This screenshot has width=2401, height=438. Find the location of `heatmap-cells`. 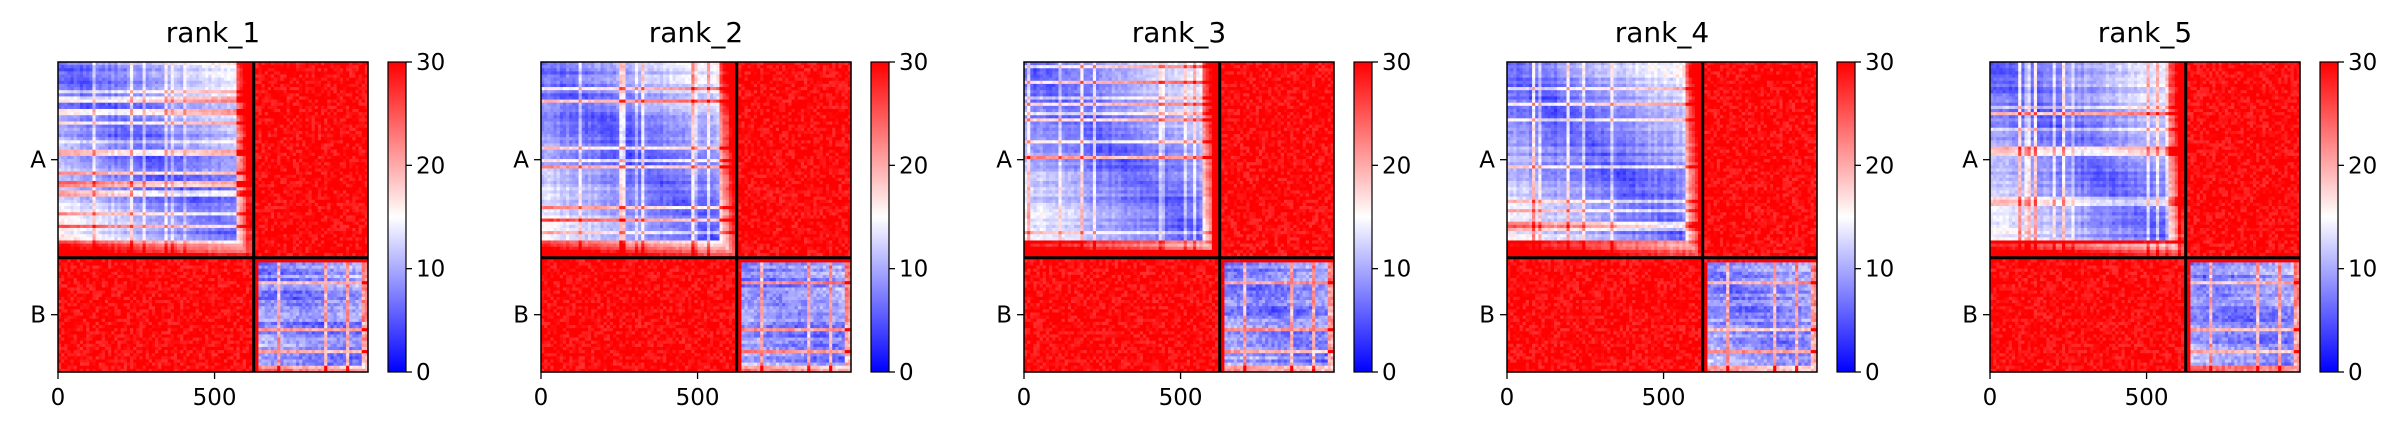

heatmap-cells is located at coordinates (213, 217).